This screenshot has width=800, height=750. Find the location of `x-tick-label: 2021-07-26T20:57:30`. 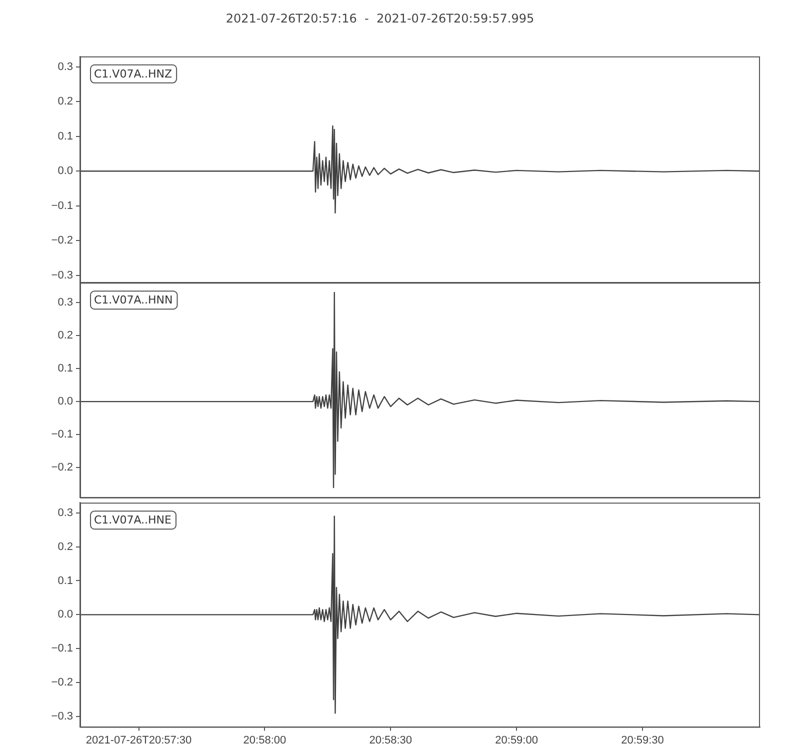

x-tick-label: 2021-07-26T20:57:30 is located at coordinates (139, 740).